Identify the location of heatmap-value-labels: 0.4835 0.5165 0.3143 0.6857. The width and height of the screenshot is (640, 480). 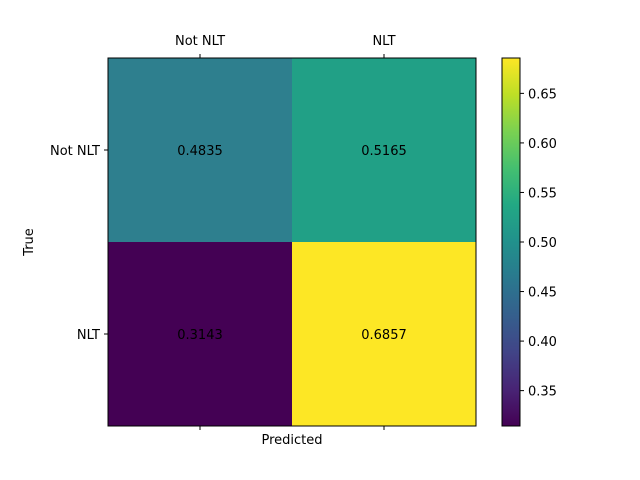
(292, 243).